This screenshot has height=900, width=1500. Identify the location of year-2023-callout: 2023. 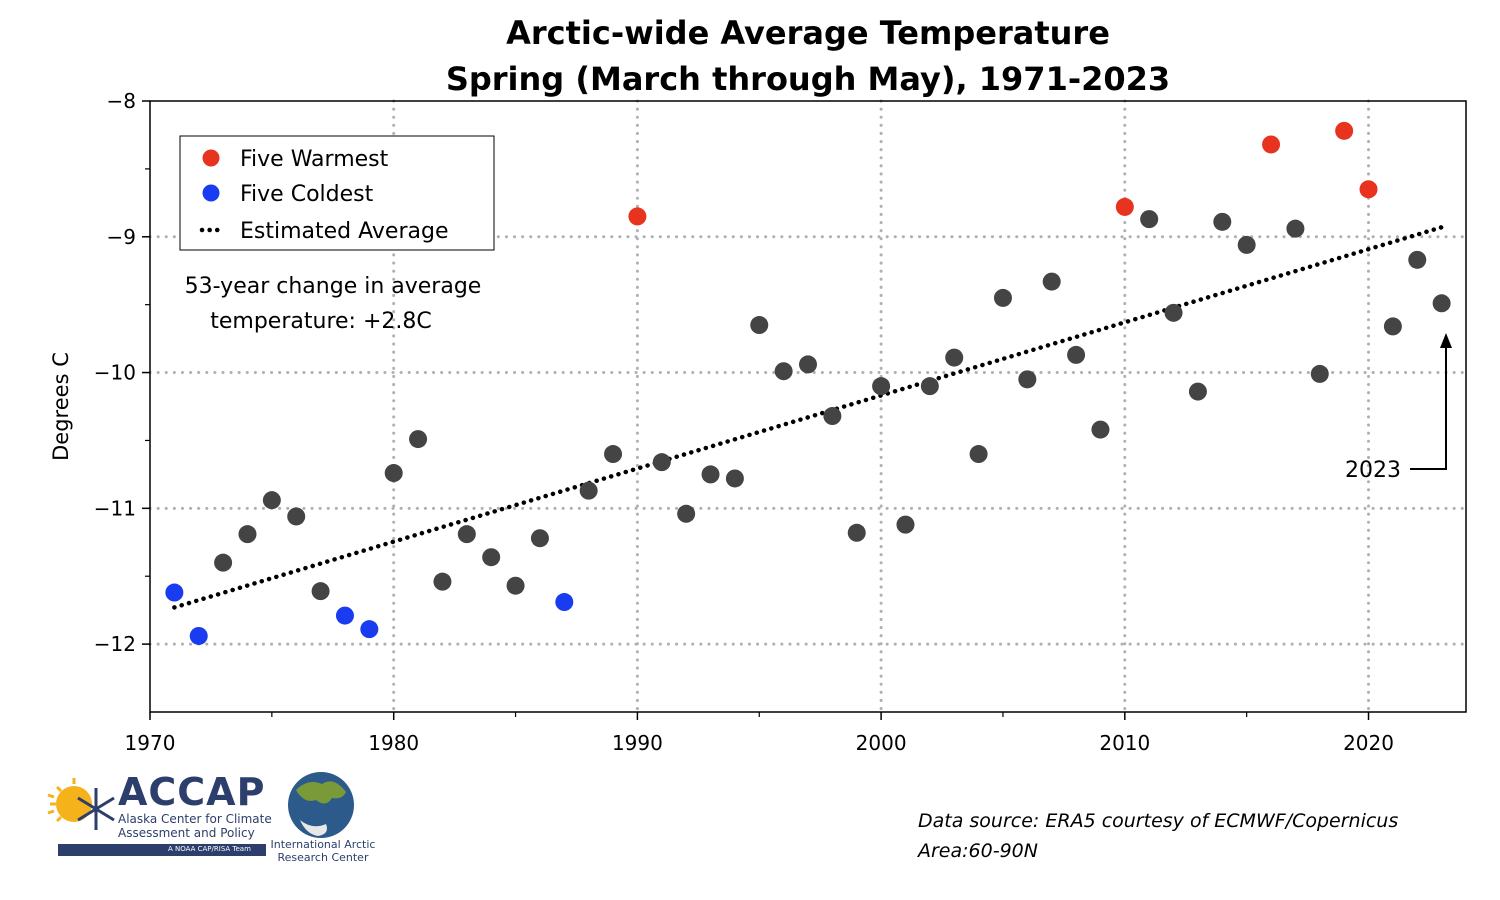
(1398, 408).